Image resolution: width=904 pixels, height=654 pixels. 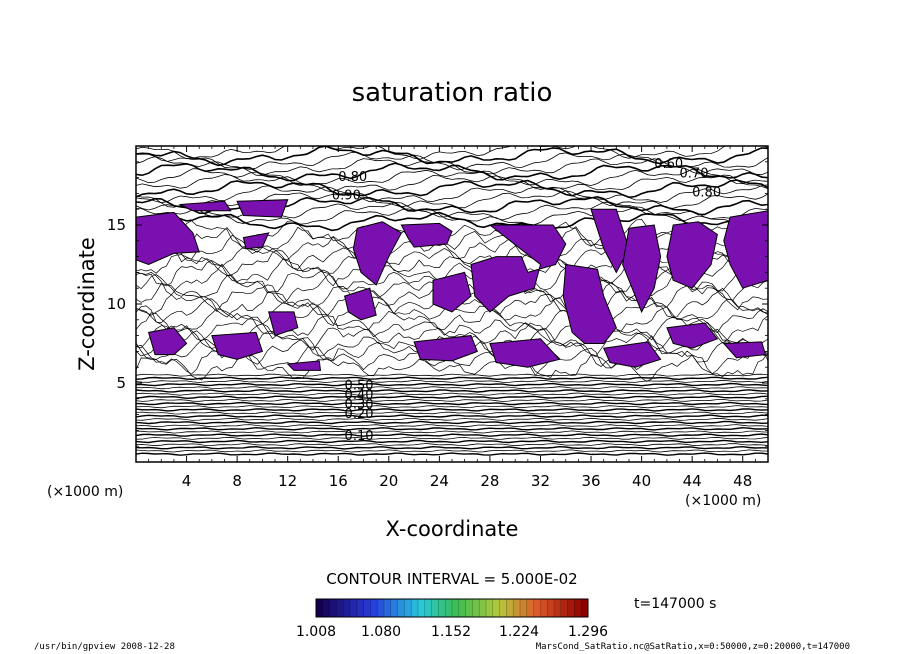 What do you see at coordinates (388, 481) in the screenshot?
I see `x-tick-label: 20` at bounding box center [388, 481].